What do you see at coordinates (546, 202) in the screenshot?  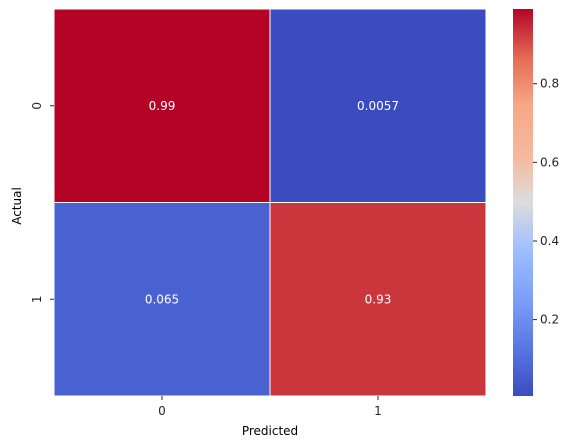 I see `colorbar-ticks: 0.2 0.4 0.6 0.8` at bounding box center [546, 202].